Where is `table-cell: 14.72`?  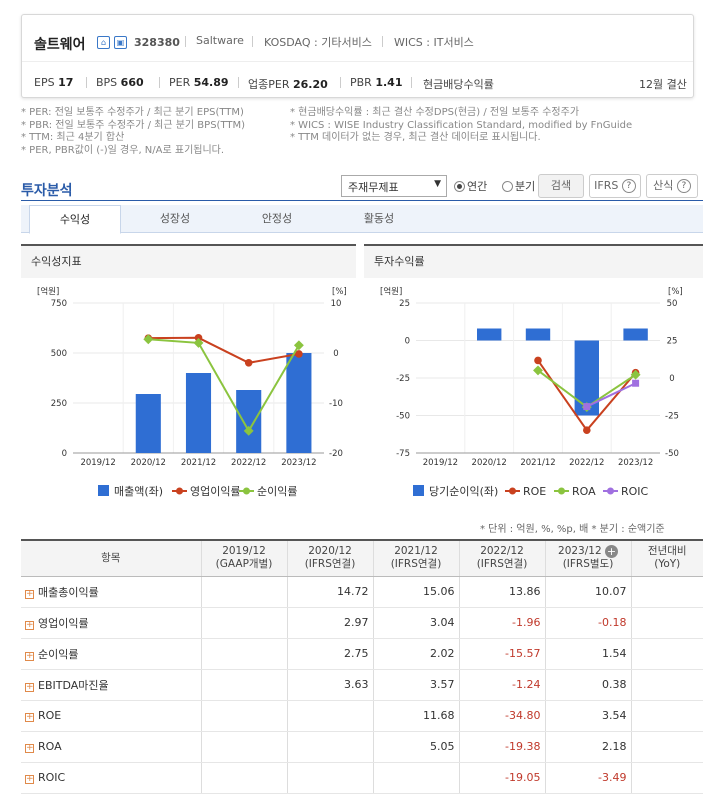
table-cell: 14.72 is located at coordinates (329, 592).